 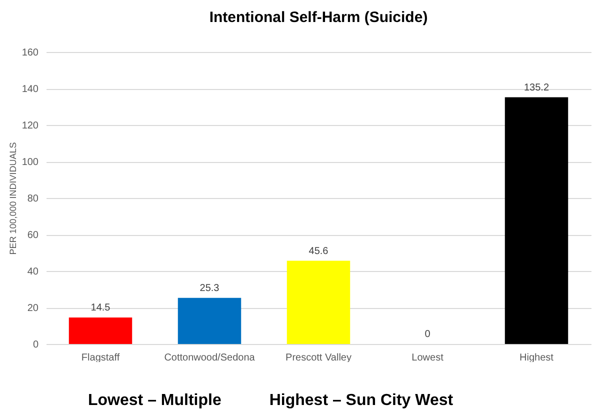 What do you see at coordinates (35, 345) in the screenshot?
I see `y-tick-label: 0` at bounding box center [35, 345].